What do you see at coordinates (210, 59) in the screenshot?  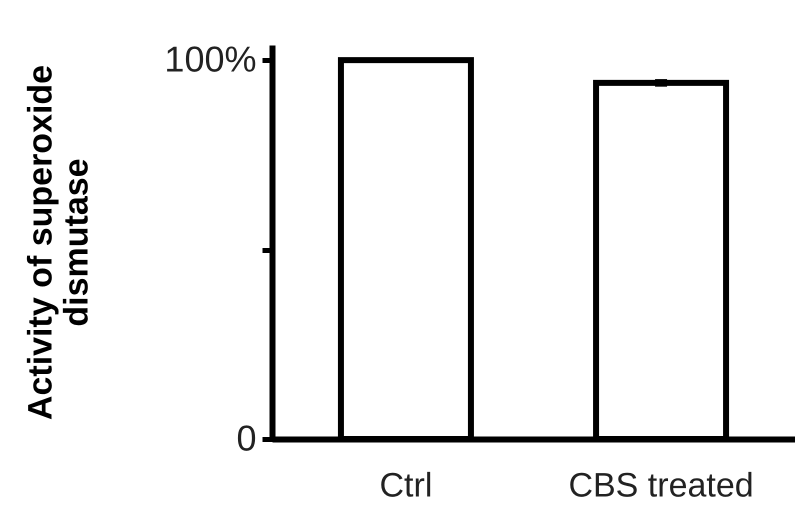 I see `y-tick-label: 100%` at bounding box center [210, 59].